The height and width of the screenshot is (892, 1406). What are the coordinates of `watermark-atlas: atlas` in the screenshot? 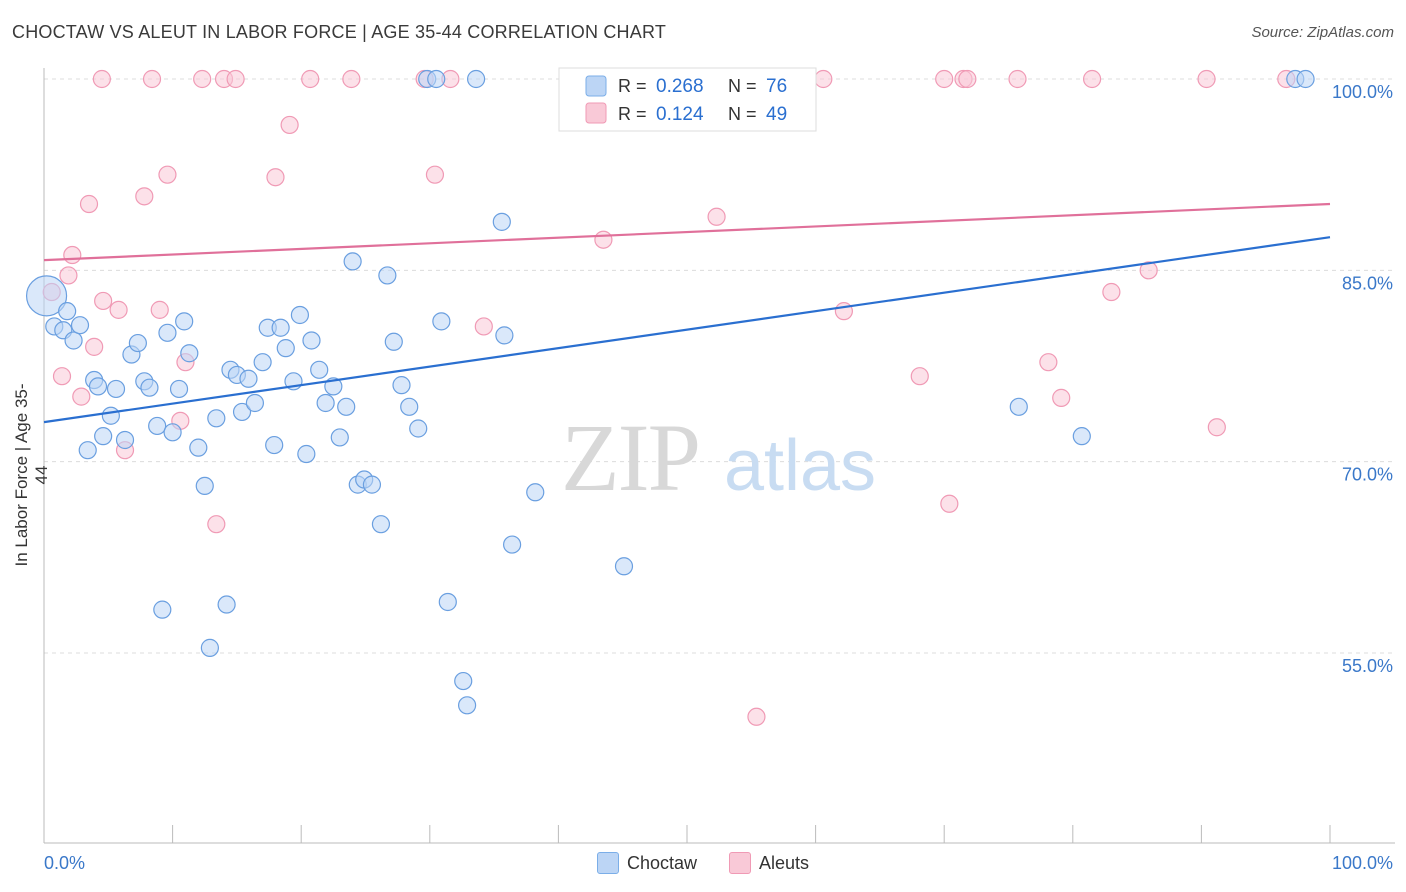 It's located at (800, 466).